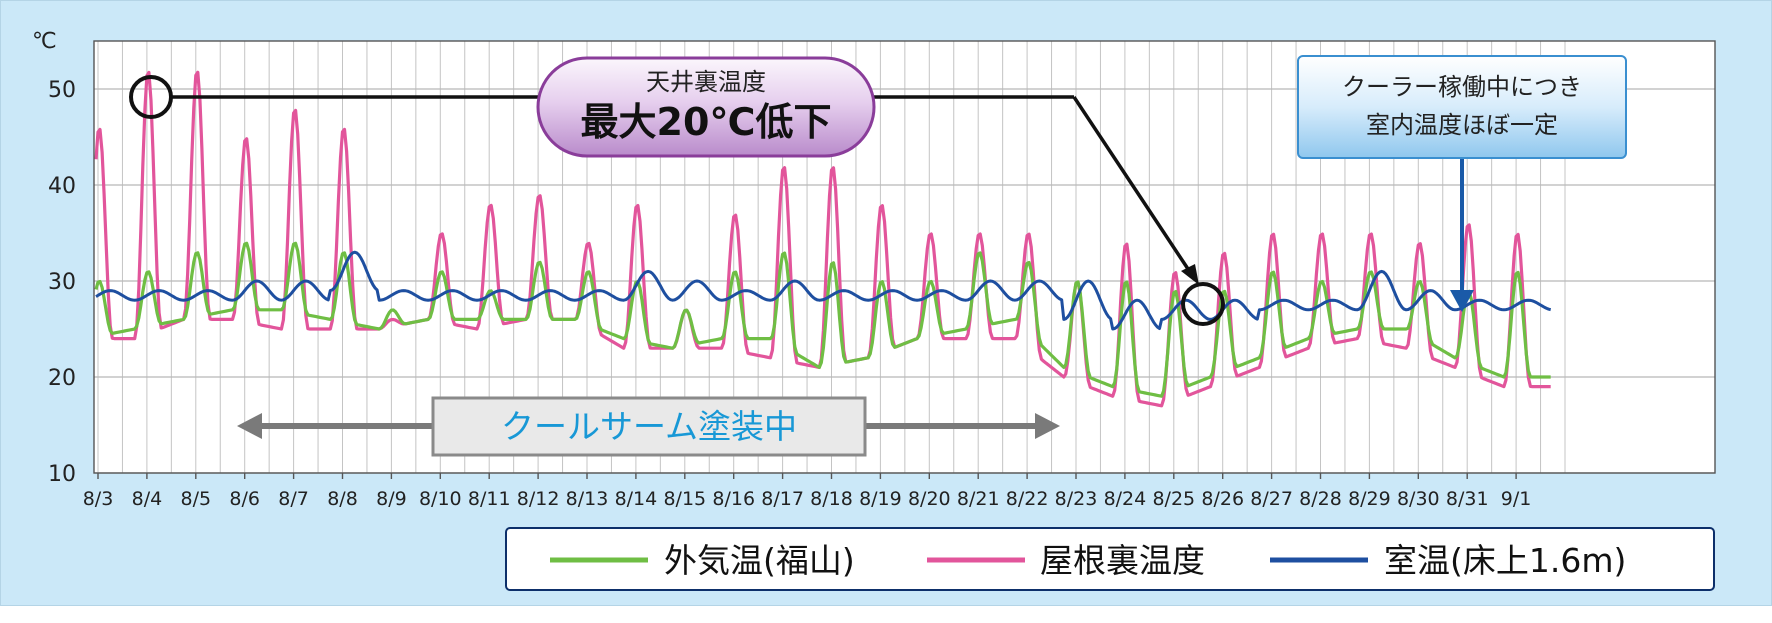  I want to click on cooler-annotation-box, so click(1462, 107).